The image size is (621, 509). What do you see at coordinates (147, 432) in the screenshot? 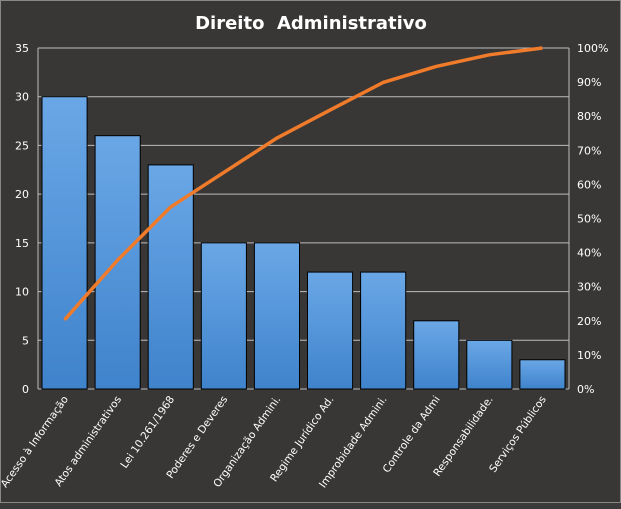
I see `x-tick-label: Lei 10.261/1968` at bounding box center [147, 432].